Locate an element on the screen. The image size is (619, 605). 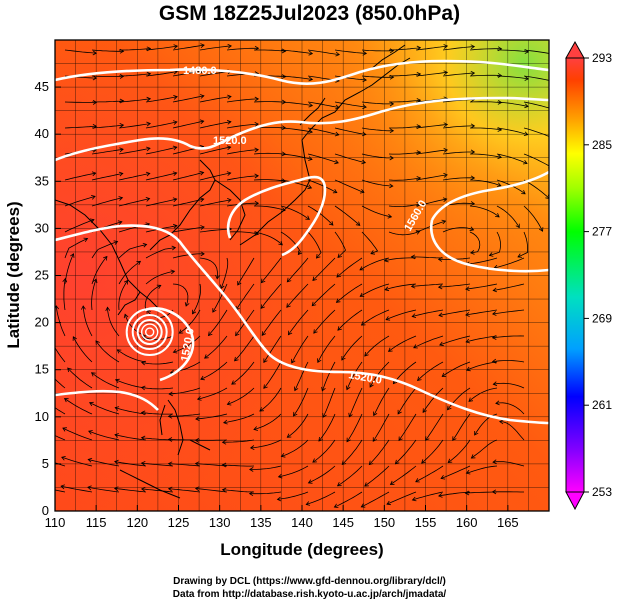
y-tick-label: 25 is located at coordinates (42, 275).